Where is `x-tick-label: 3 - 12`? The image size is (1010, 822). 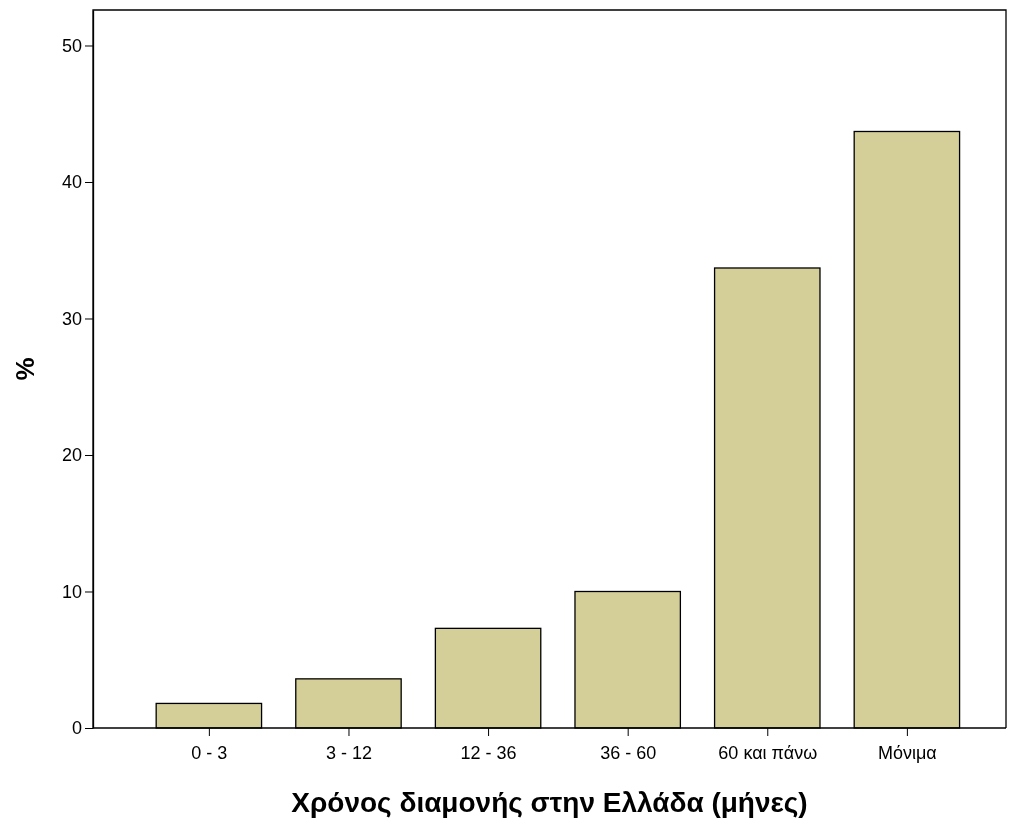 x-tick-label: 3 - 12 is located at coordinates (348, 752).